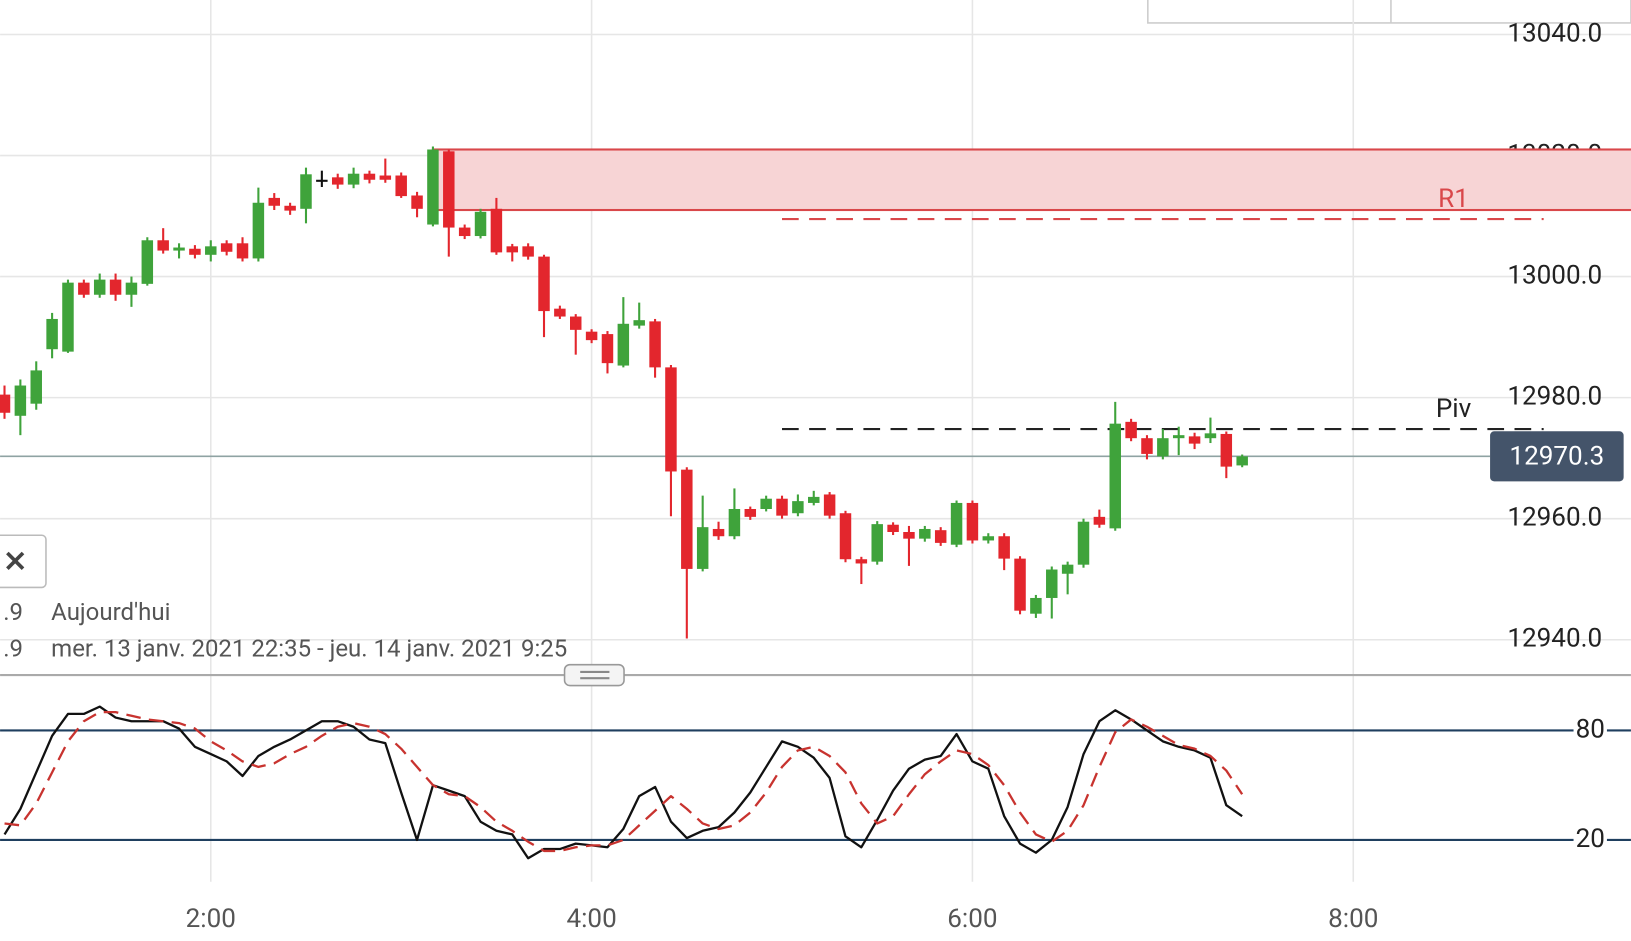  Describe the element at coordinates (1590, 839) in the screenshot. I see `y-tick-label: 20` at that location.